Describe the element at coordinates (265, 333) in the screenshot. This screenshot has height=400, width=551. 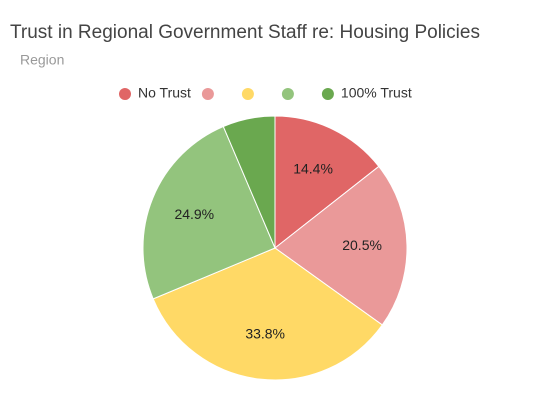
I see `data-label: 33.8%` at that location.